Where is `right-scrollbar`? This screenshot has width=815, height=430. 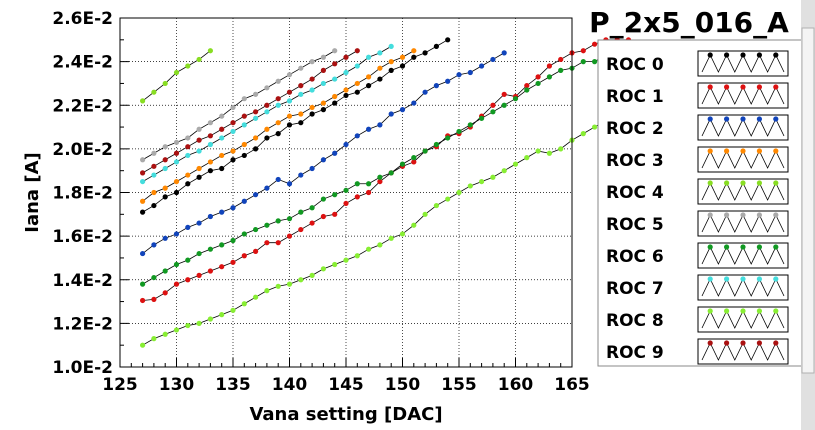
right-scrollbar is located at coordinates (808, 215).